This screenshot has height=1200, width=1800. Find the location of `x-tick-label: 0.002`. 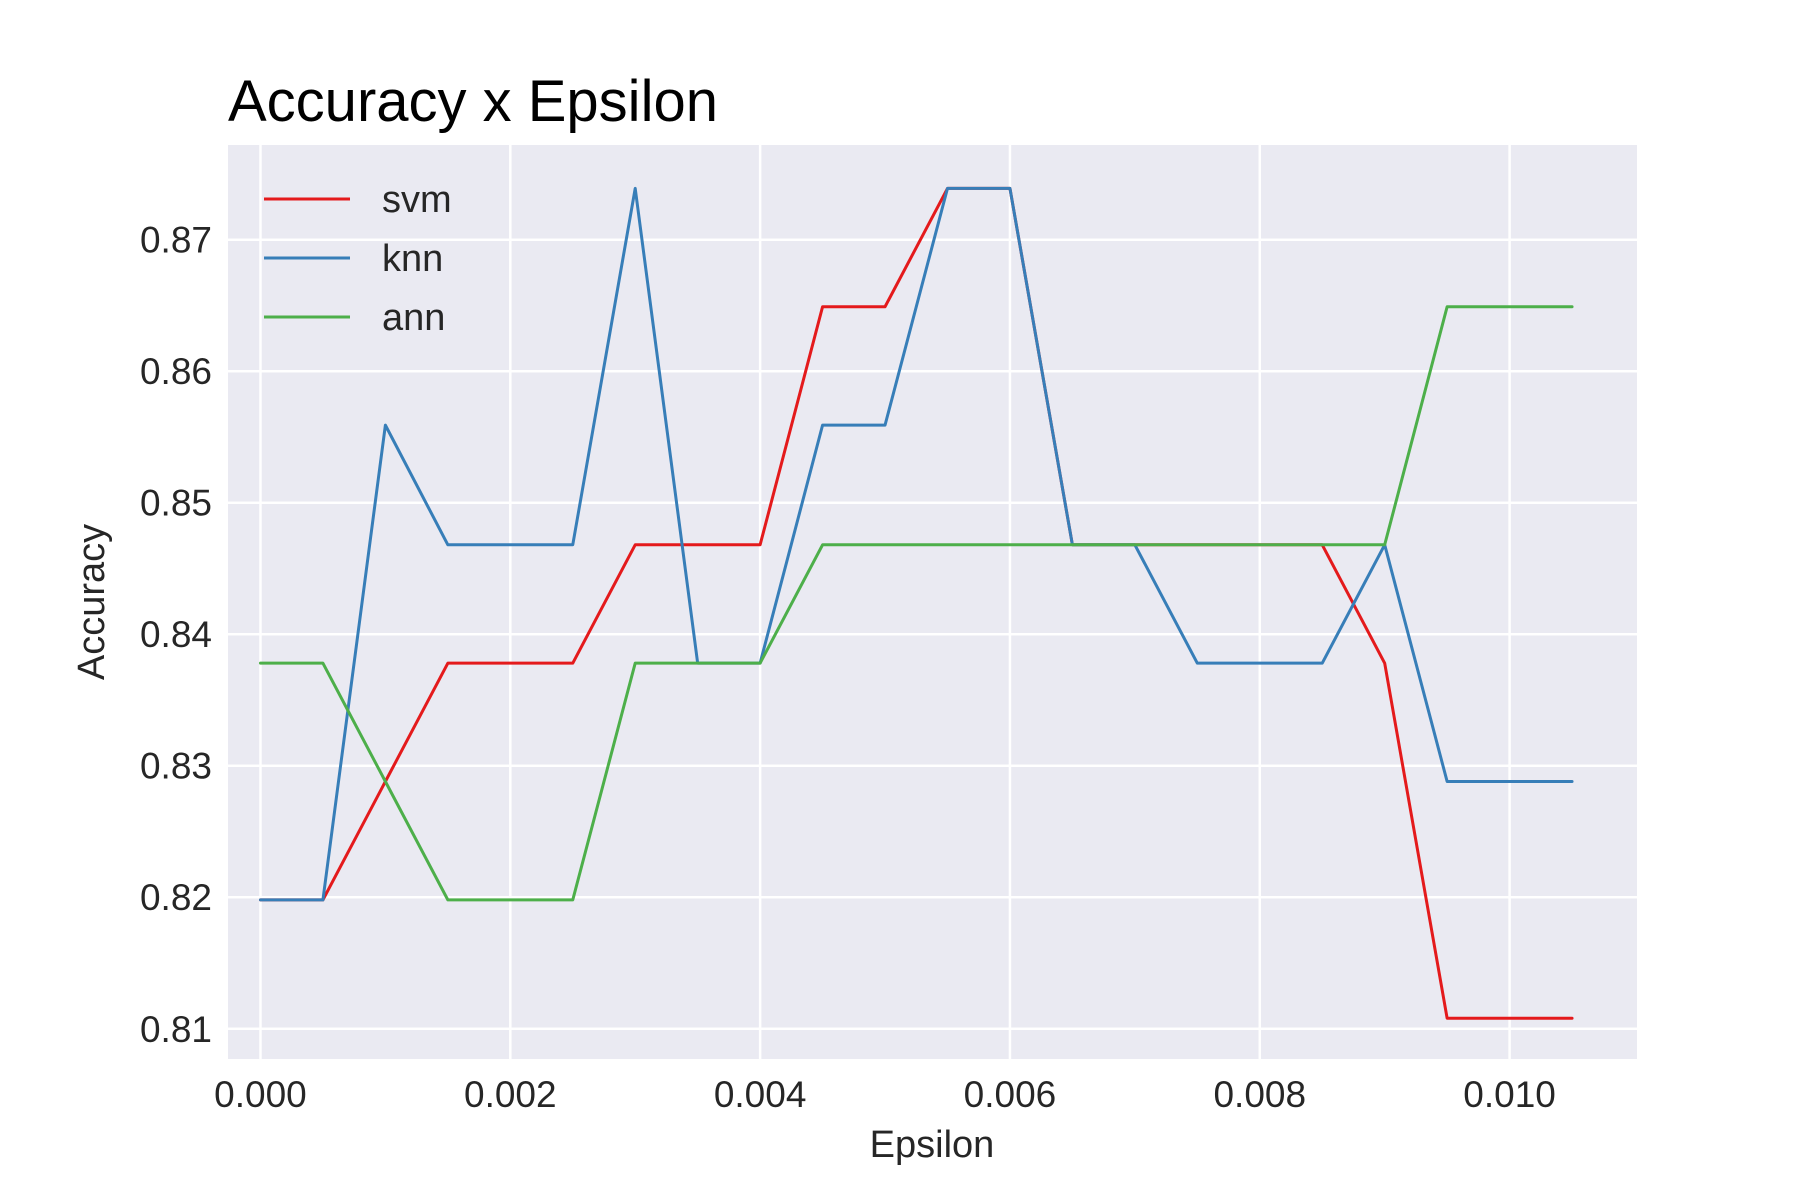

x-tick-label: 0.002 is located at coordinates (510, 1094).